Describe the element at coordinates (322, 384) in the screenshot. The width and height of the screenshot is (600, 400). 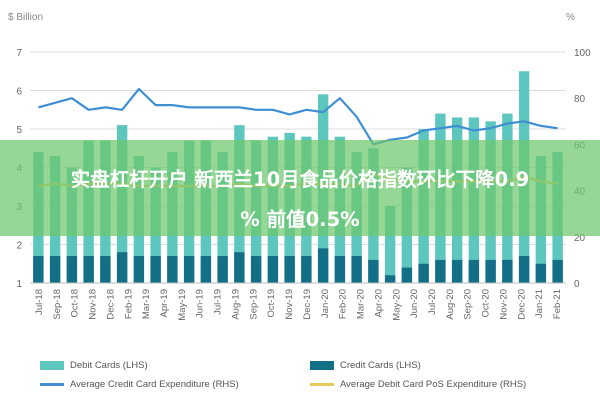
I see `legend-swatch-avg-debit-pos` at that location.